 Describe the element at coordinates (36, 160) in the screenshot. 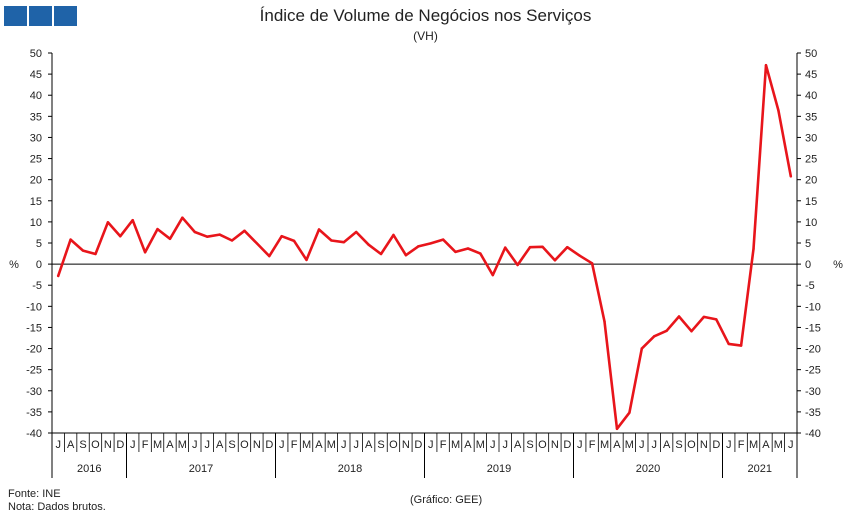

I see `y-tick-label-left: 25` at that location.